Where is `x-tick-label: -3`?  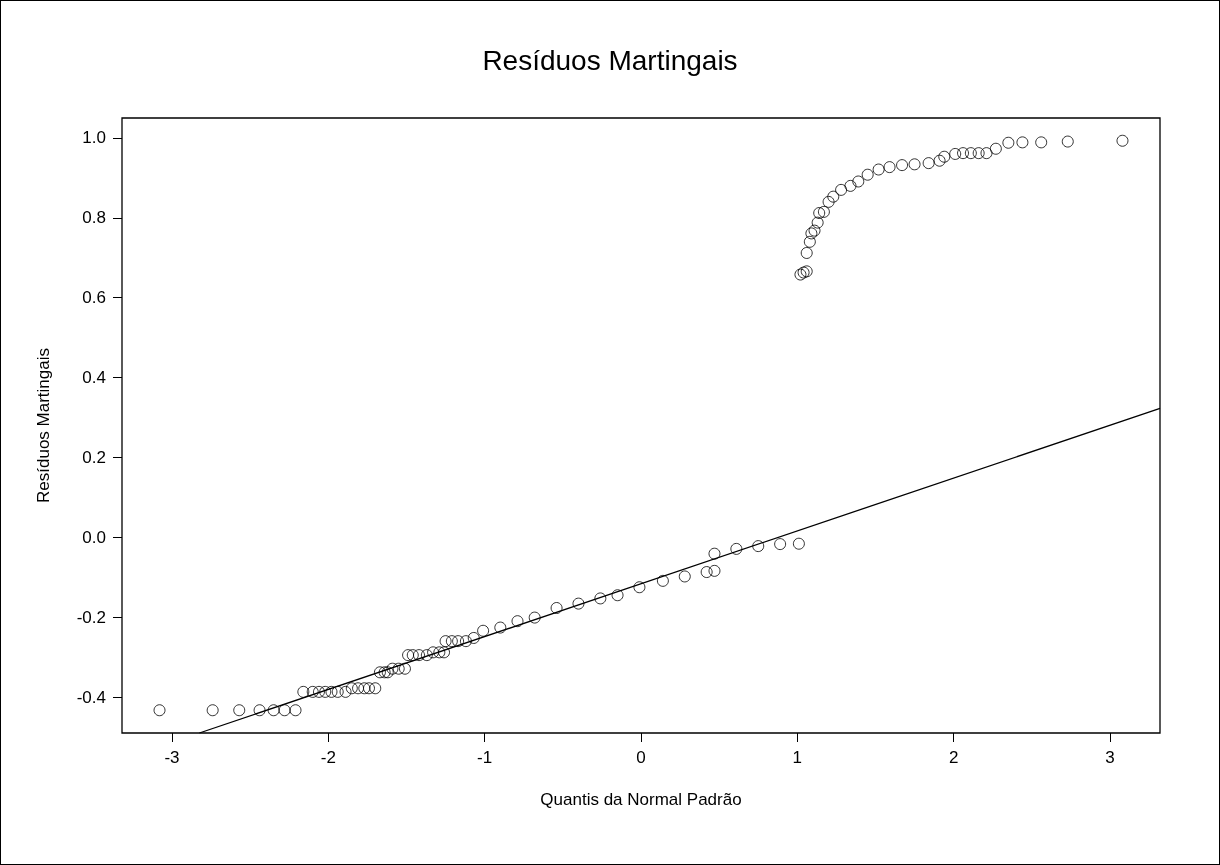 x-tick-label: -3 is located at coordinates (172, 757).